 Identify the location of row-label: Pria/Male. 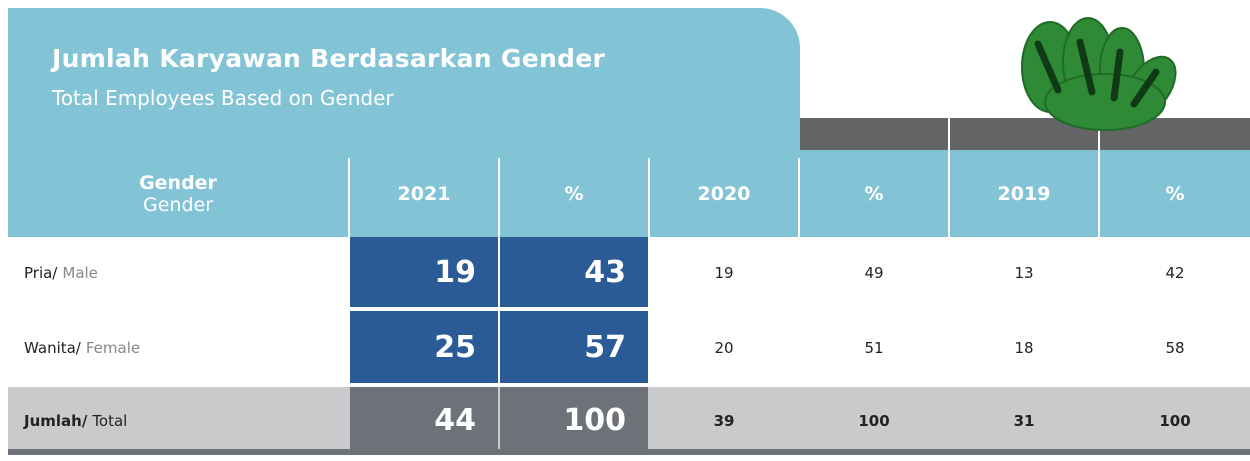
(61, 273).